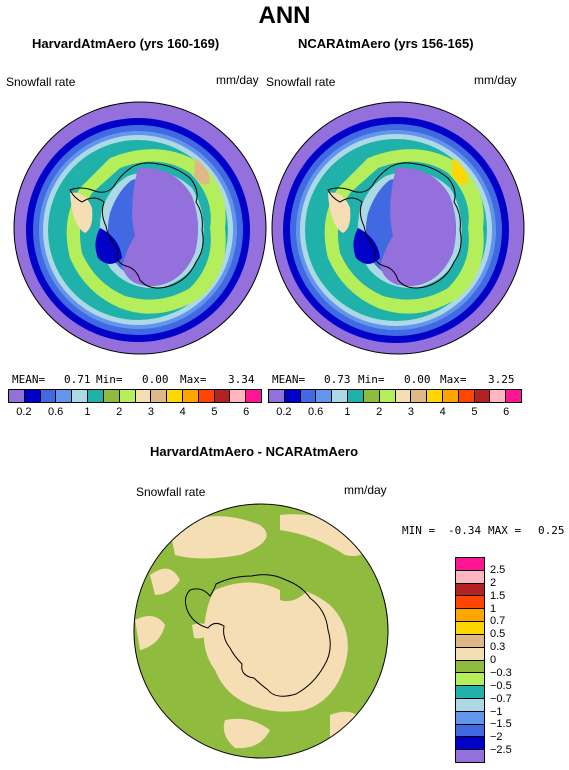  Describe the element at coordinates (371, 379) in the screenshot. I see `panel-right-min-label: Min=` at that location.